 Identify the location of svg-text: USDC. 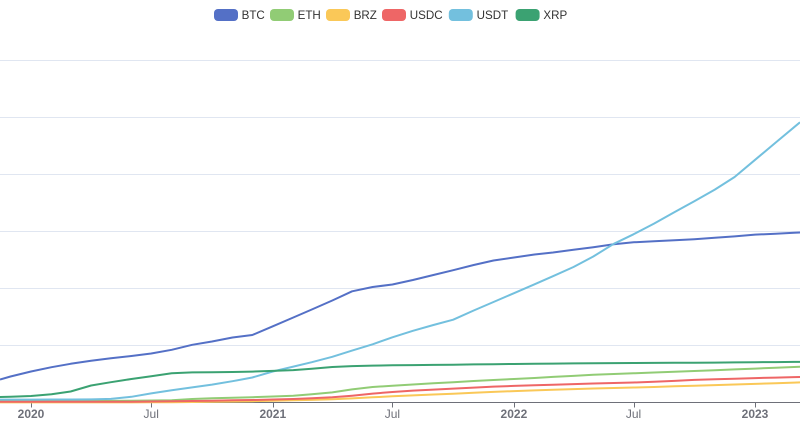
(426, 15).